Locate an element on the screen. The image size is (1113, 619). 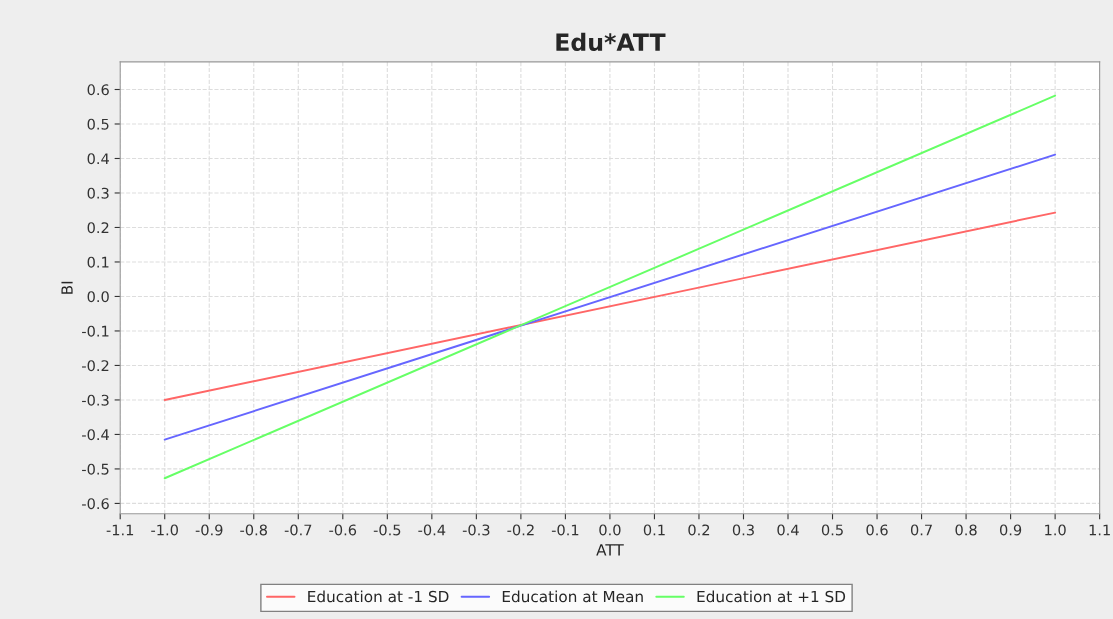
x-tick-label: 0.6 is located at coordinates (877, 530).